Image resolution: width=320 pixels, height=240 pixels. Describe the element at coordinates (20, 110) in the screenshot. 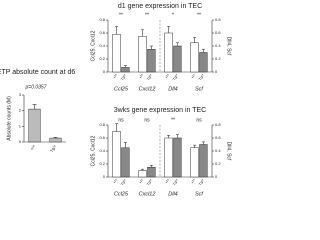

I see `y-tick-label: 2` at that location.